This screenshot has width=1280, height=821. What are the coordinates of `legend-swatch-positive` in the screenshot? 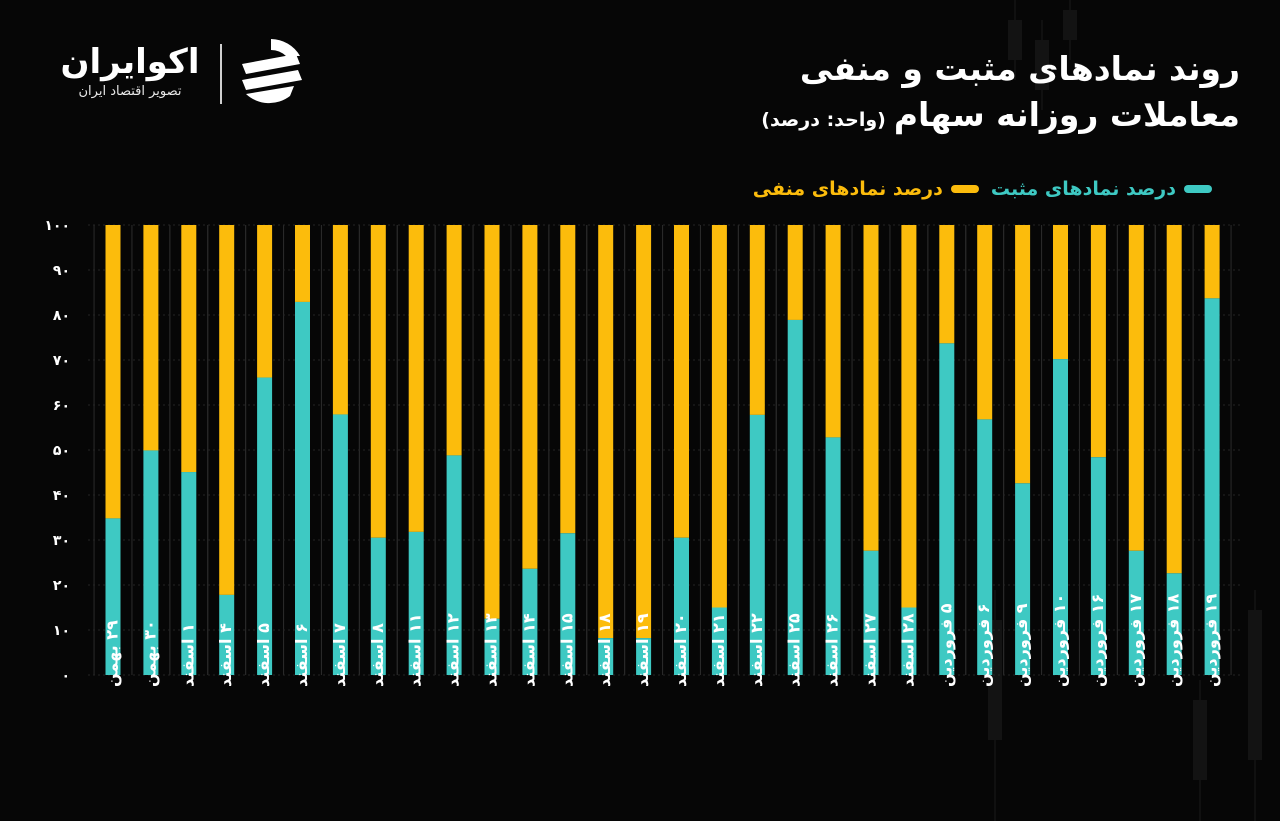 It's located at (1198, 189).